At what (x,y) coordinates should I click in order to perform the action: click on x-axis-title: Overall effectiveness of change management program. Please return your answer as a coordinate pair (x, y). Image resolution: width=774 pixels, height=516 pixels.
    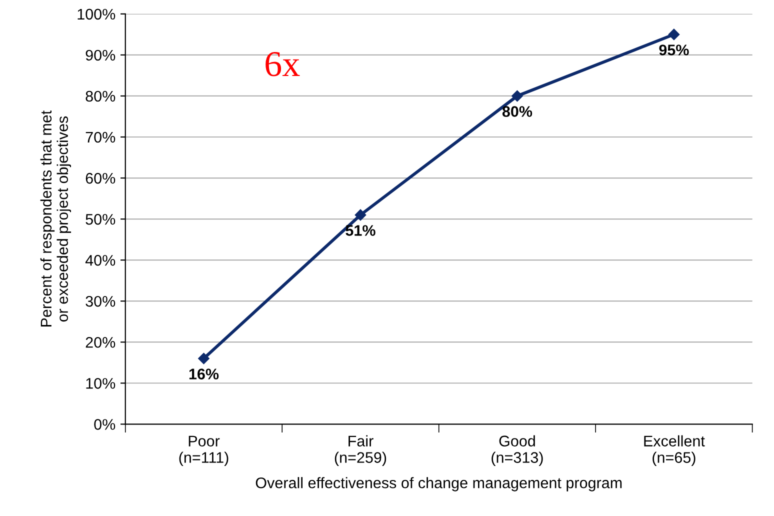
    Looking at the image, I should click on (439, 484).